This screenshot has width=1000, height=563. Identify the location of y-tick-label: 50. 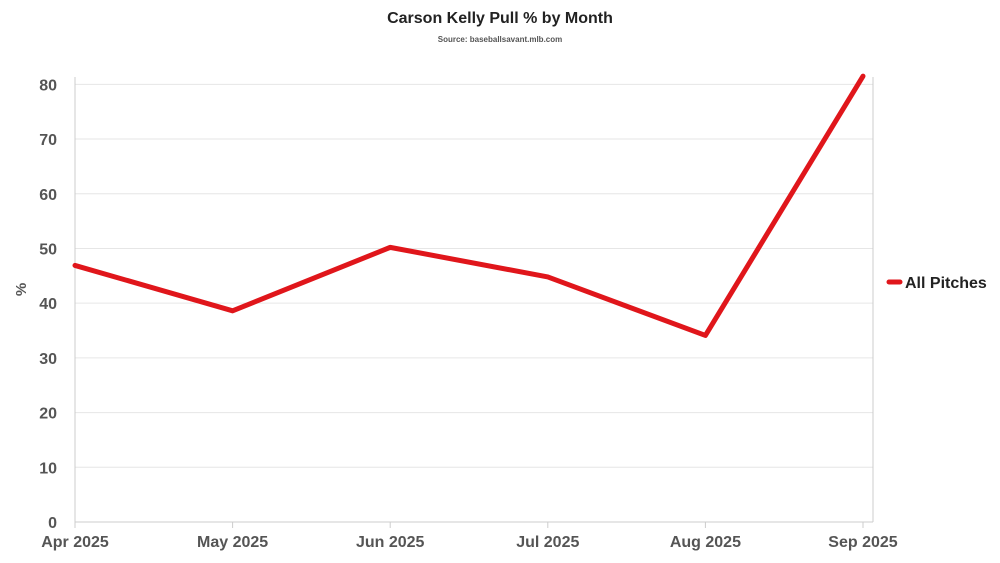
(48, 249).